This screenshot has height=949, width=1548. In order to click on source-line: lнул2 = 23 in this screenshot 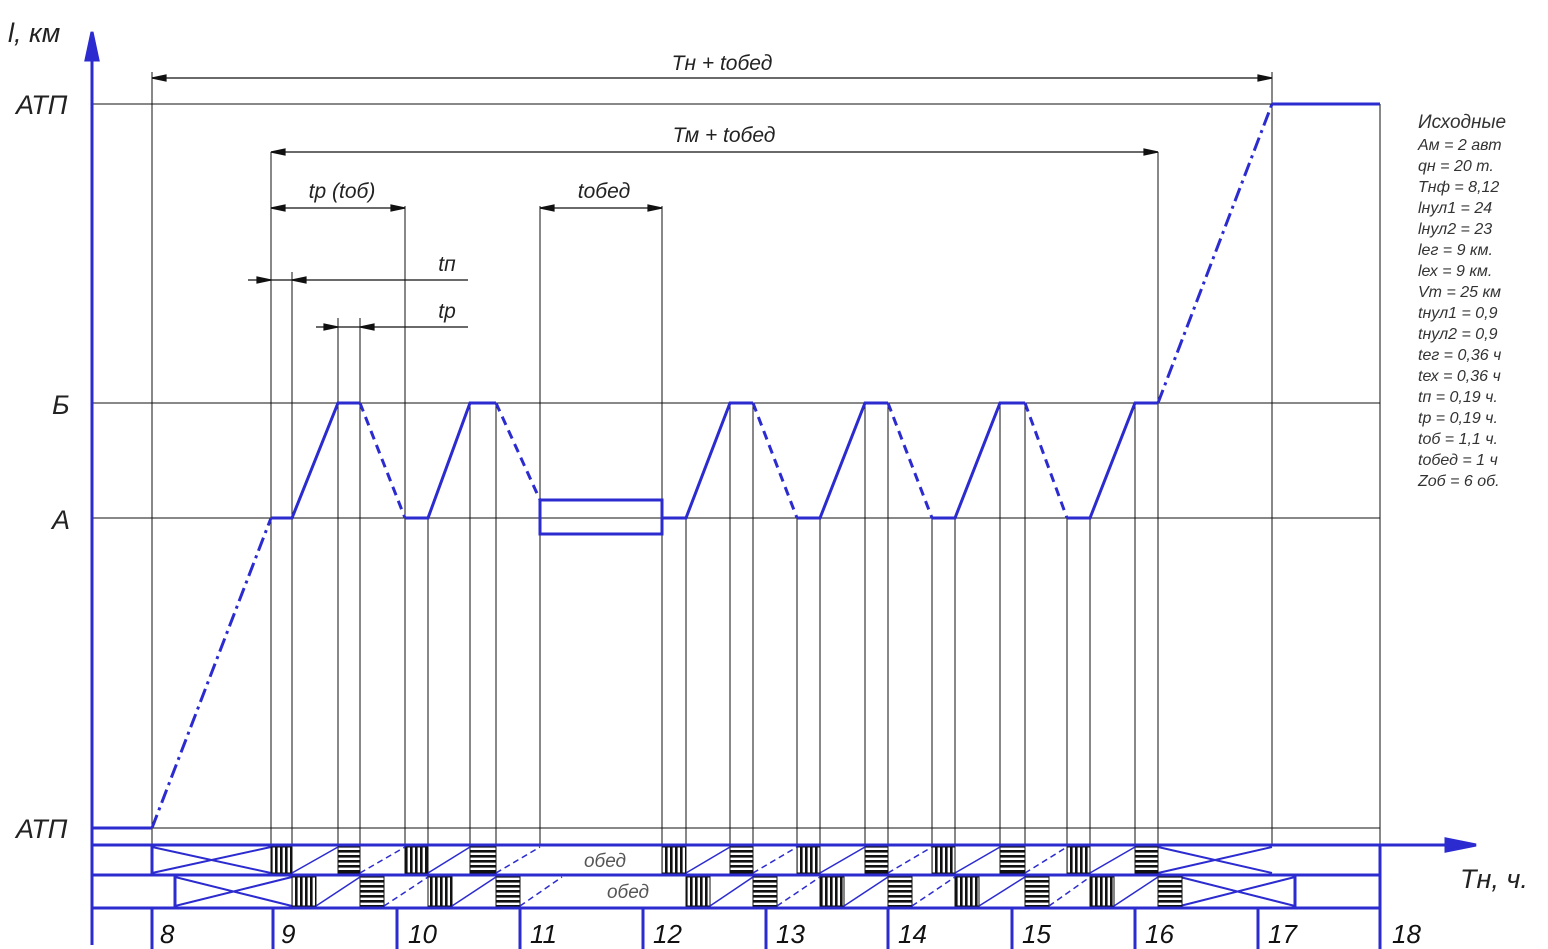, I will do `click(1455, 229)`.